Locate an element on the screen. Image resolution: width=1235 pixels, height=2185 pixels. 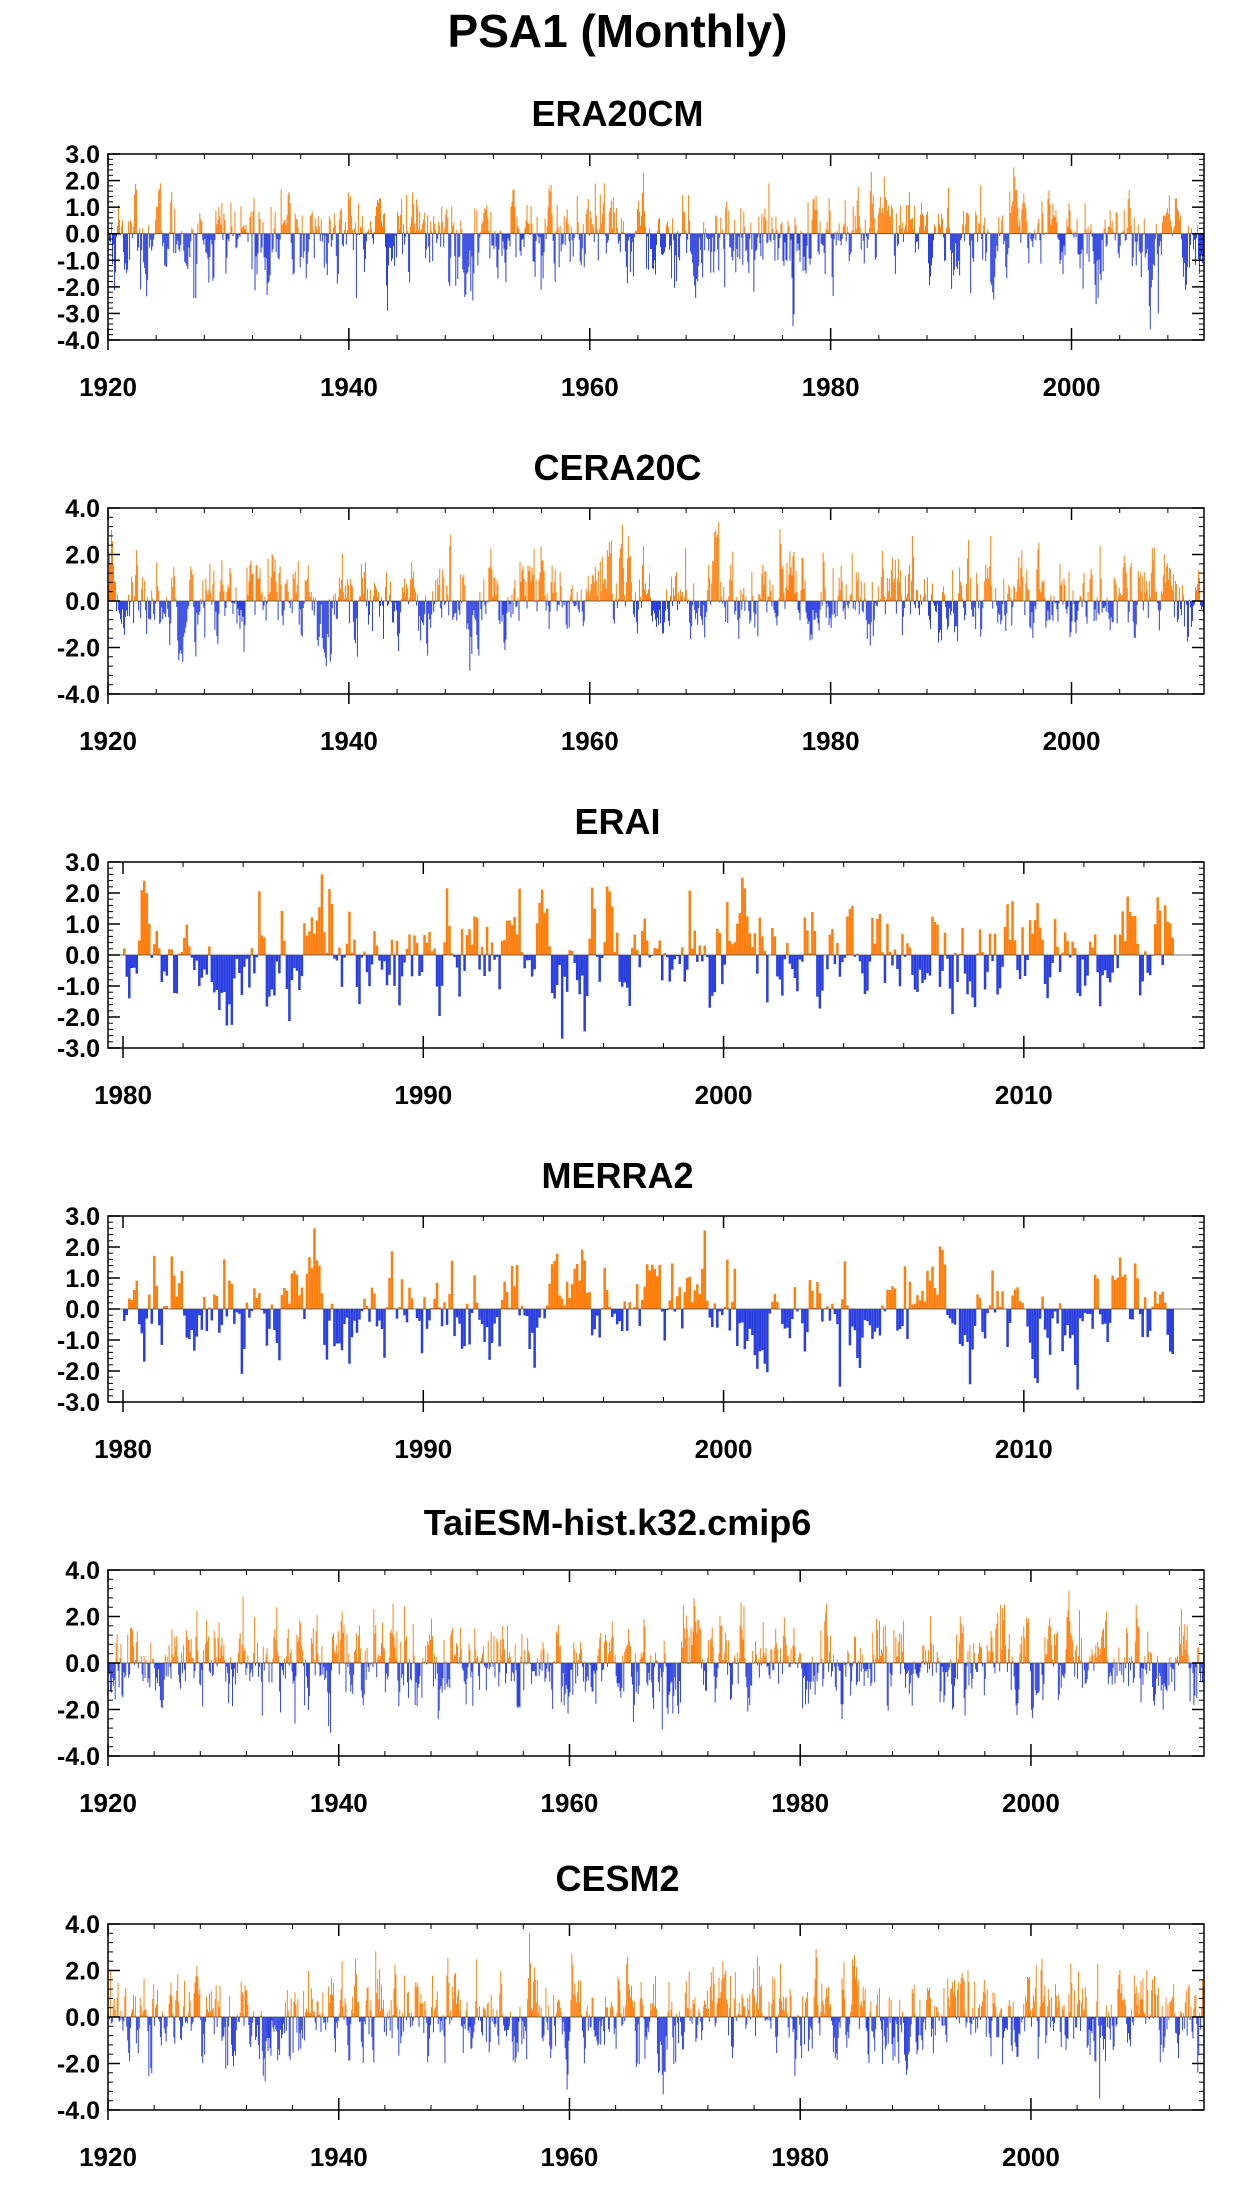
y-tick-label: 1.0 is located at coordinates (82, 208).